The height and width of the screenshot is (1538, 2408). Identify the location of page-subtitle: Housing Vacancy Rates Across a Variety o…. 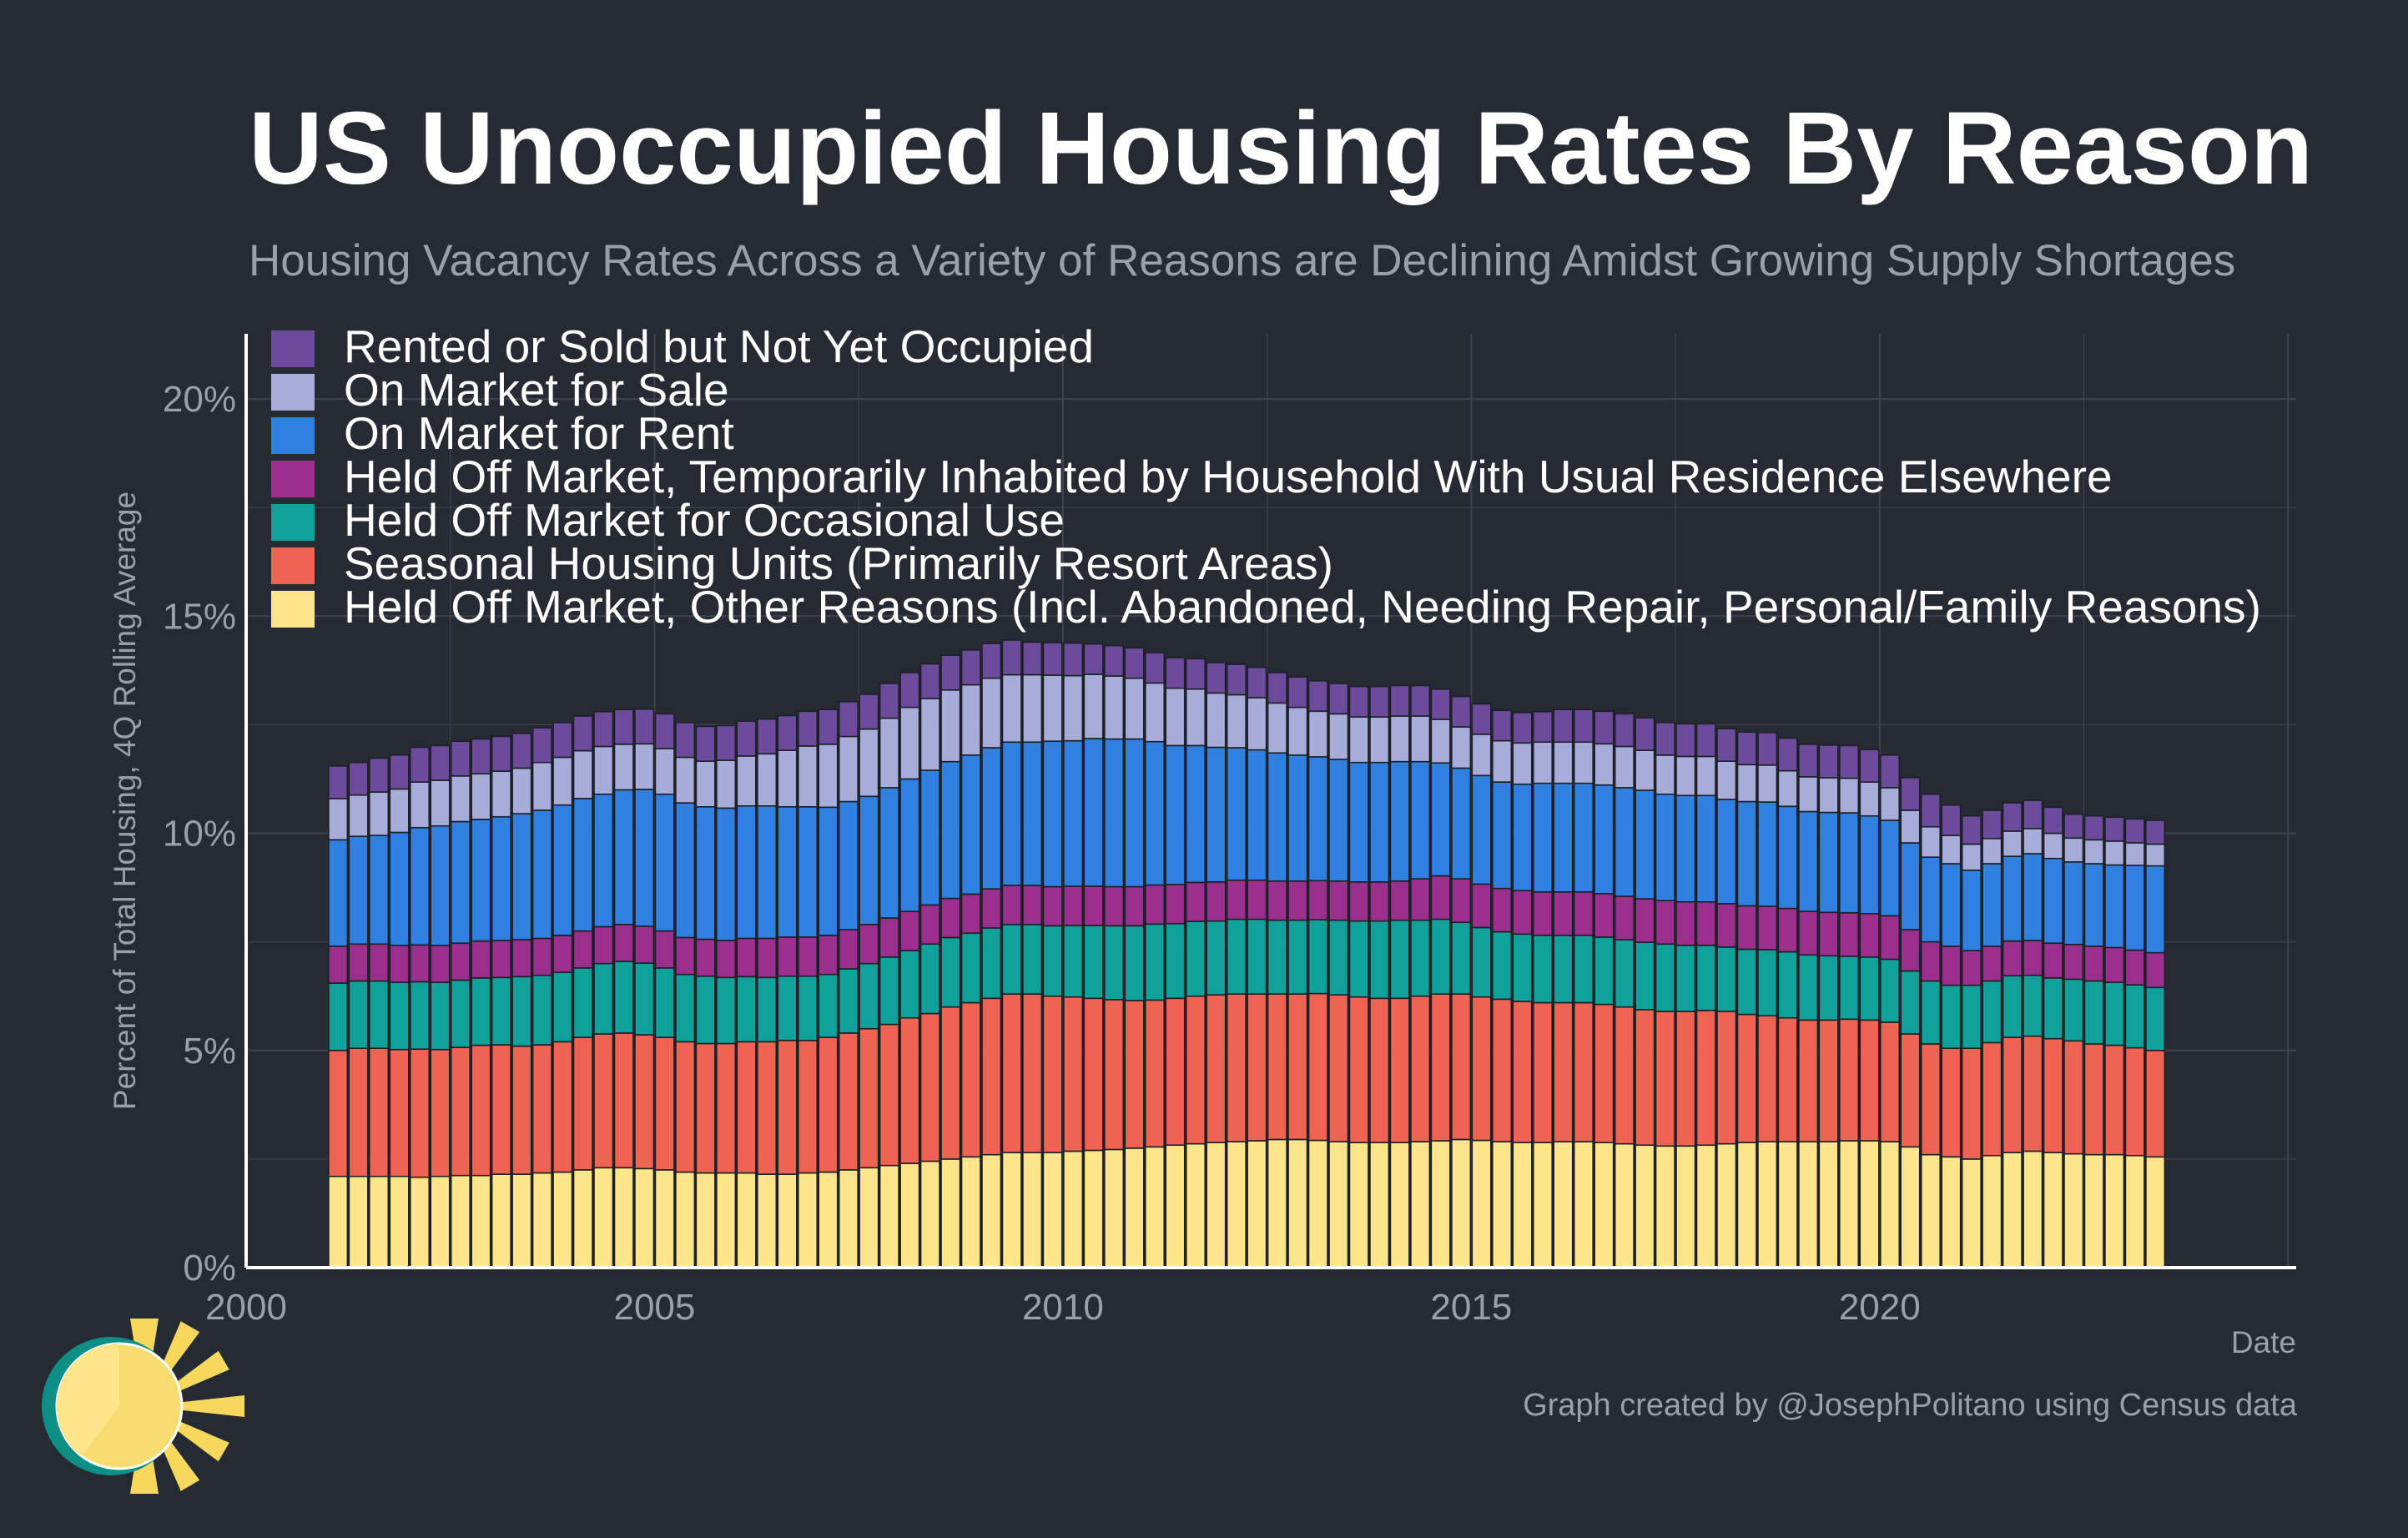
(1242, 260).